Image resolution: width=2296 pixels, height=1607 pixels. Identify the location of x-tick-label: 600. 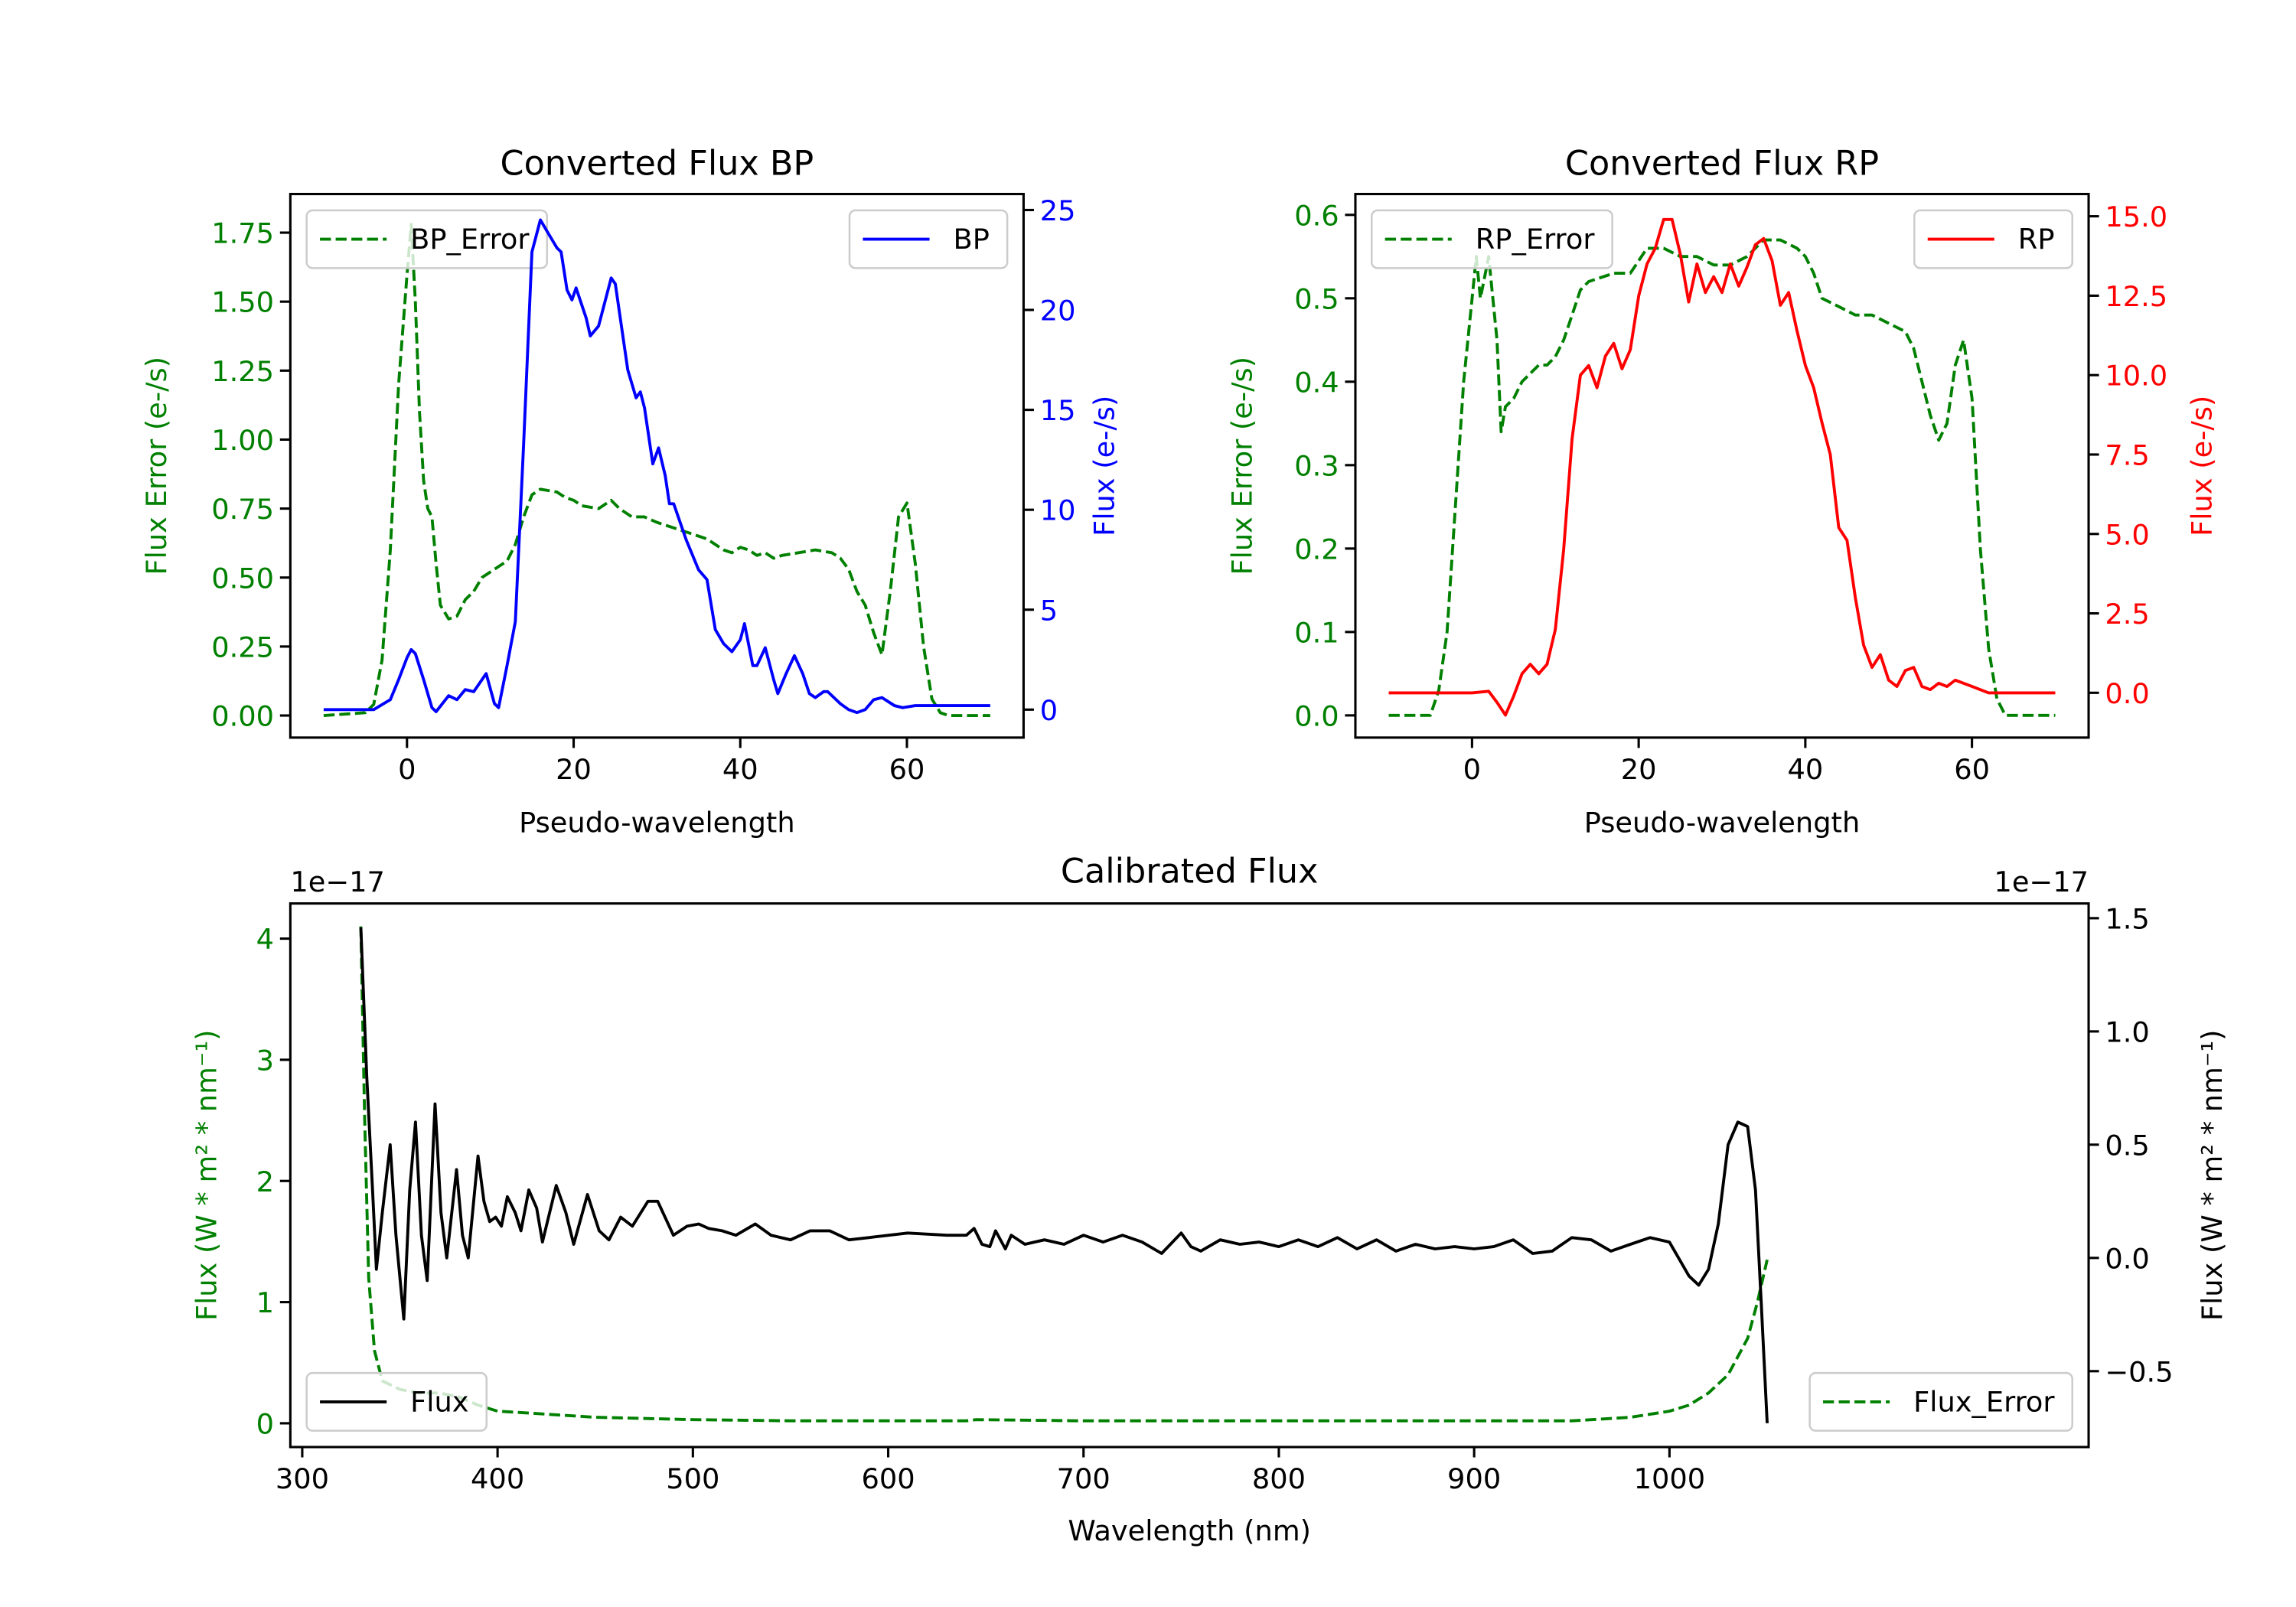
(888, 1479).